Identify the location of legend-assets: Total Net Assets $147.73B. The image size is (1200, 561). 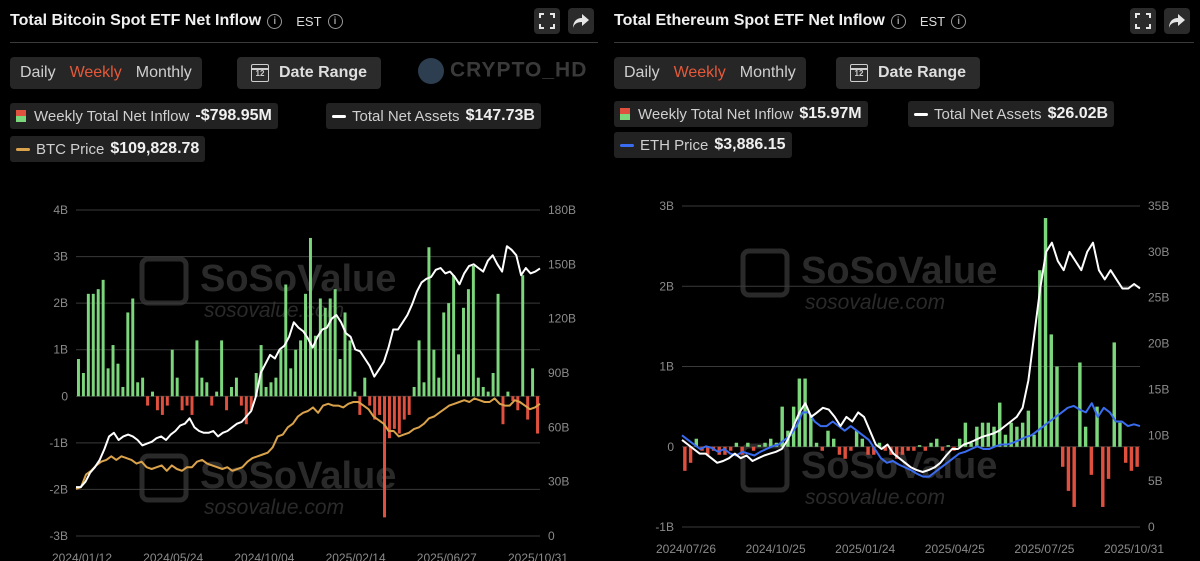
(433, 116).